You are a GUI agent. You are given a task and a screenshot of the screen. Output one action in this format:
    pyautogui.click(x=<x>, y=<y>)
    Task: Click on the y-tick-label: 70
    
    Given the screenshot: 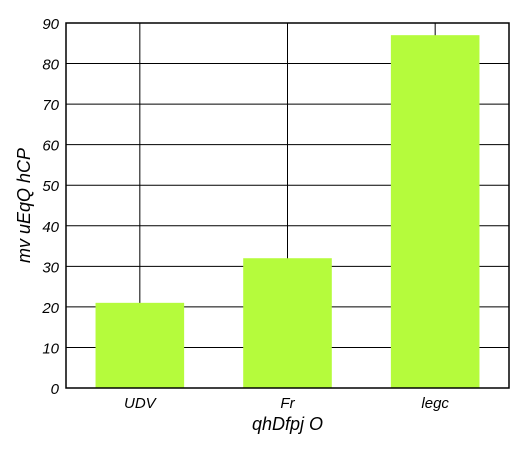 What is the action you would take?
    pyautogui.click(x=50, y=105)
    